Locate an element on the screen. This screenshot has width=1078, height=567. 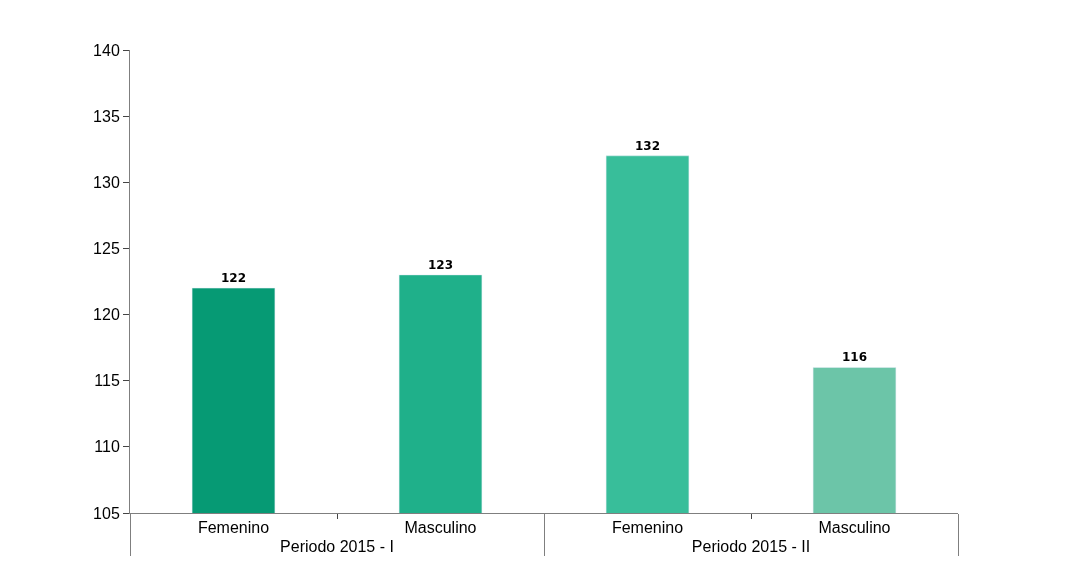
y-tick-label: 130 is located at coordinates (106, 182).